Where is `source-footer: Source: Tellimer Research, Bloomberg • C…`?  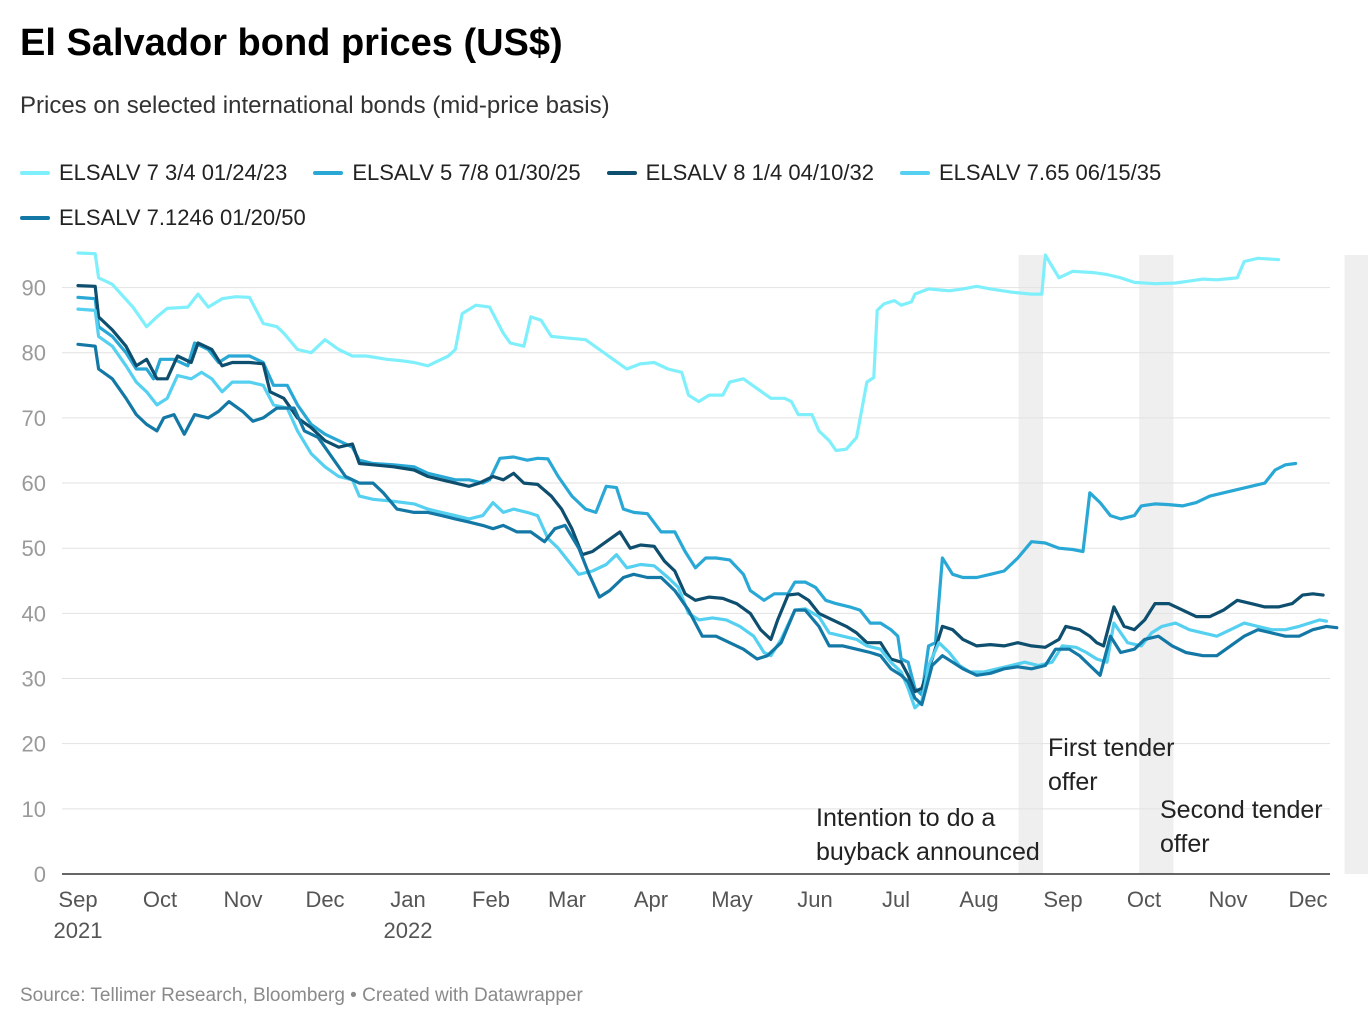 source-footer: Source: Tellimer Research, Bloomberg • C… is located at coordinates (301, 995).